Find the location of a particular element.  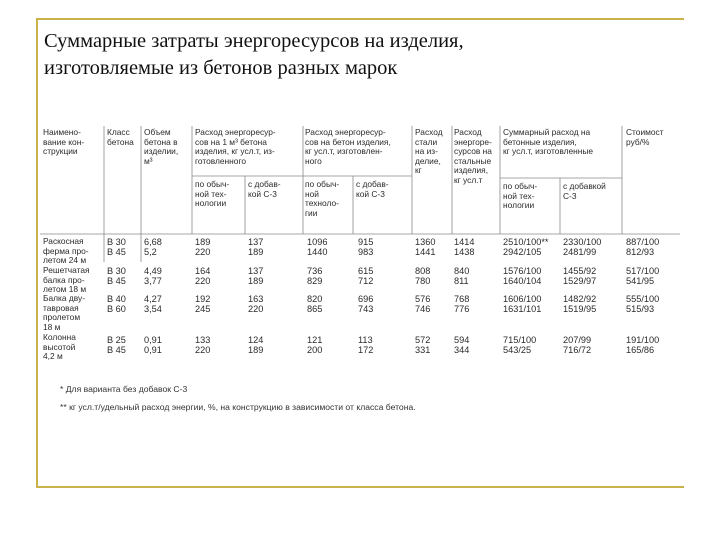

table-row-e2: 163 220 is located at coordinates (256, 304).